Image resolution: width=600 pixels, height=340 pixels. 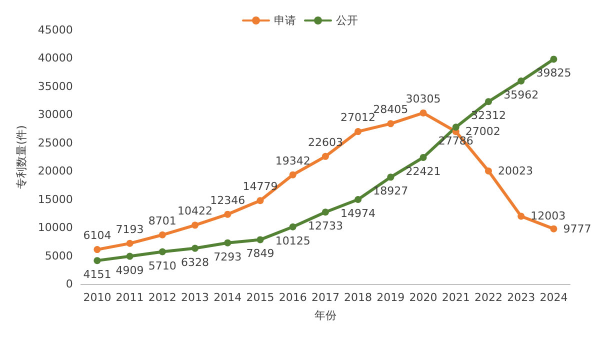 What do you see at coordinates (55, 171) in the screenshot?
I see `y-tick-label: 20000` at bounding box center [55, 171].